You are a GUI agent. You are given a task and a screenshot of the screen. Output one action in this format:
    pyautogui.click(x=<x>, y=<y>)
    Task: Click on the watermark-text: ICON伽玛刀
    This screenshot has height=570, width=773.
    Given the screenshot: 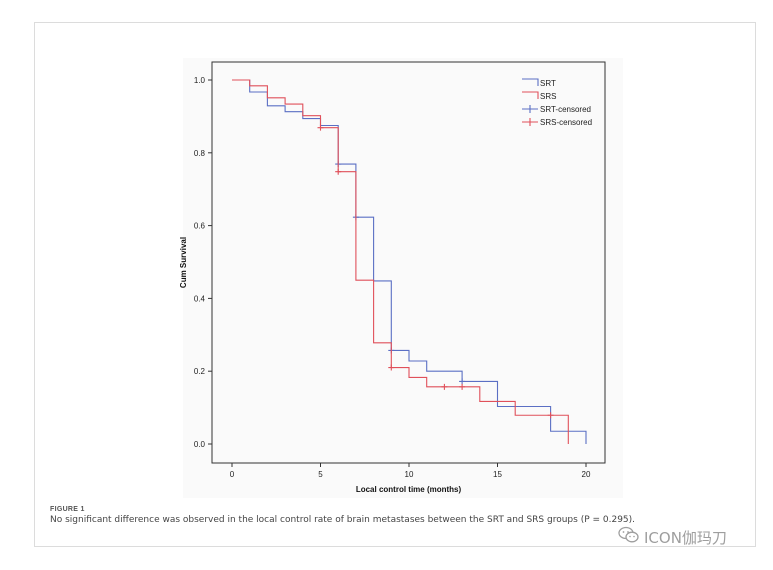 What is the action you would take?
    pyautogui.click(x=685, y=537)
    